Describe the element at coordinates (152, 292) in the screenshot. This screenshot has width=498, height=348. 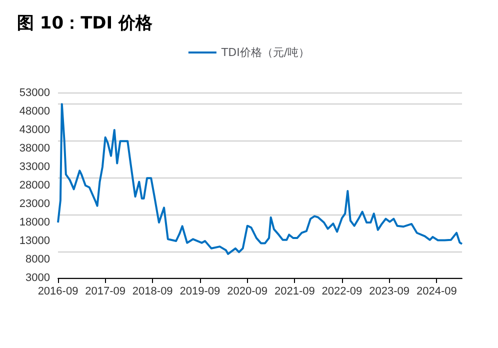
I see `x-tick-label: 2018-09` at that location.